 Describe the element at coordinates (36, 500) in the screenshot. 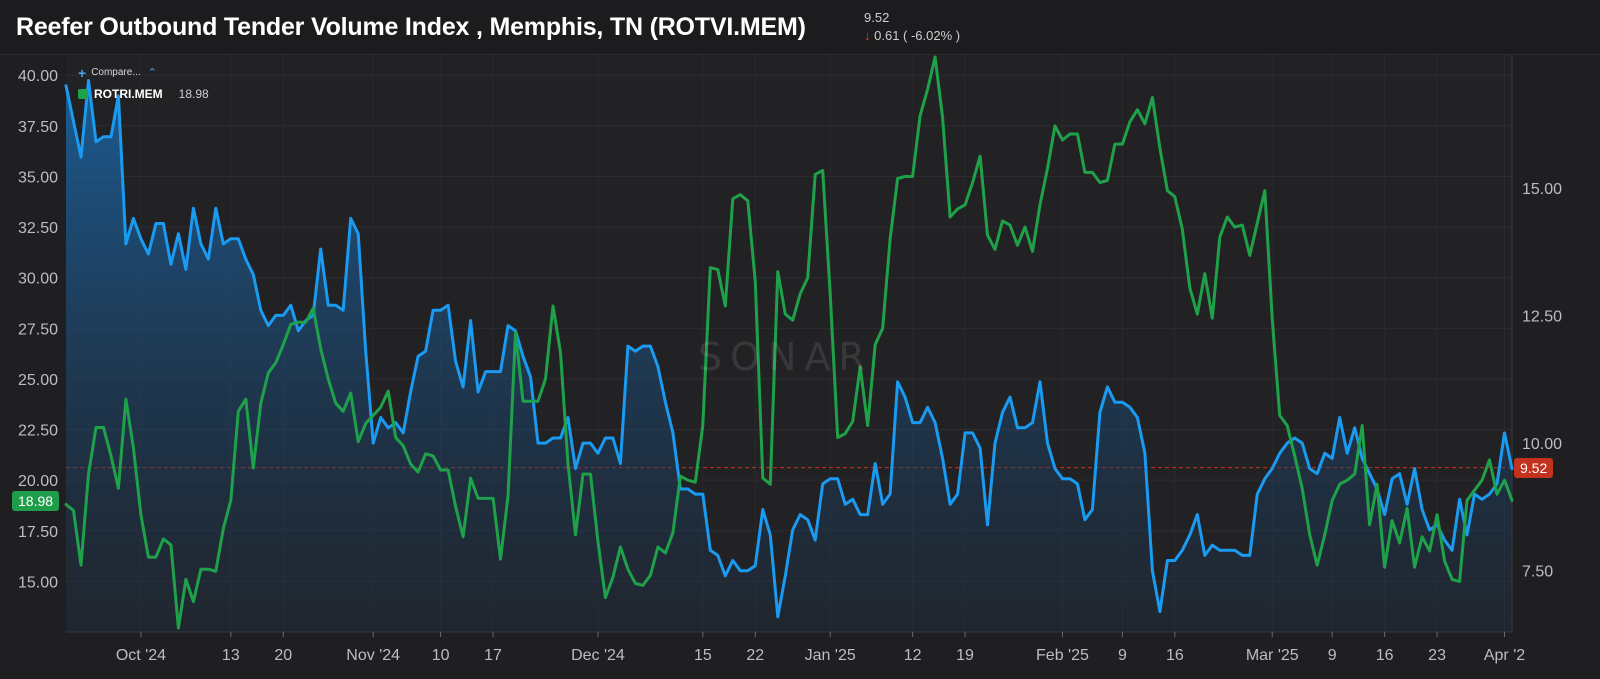

I see `left-axis-value-badge: 18.98` at that location.